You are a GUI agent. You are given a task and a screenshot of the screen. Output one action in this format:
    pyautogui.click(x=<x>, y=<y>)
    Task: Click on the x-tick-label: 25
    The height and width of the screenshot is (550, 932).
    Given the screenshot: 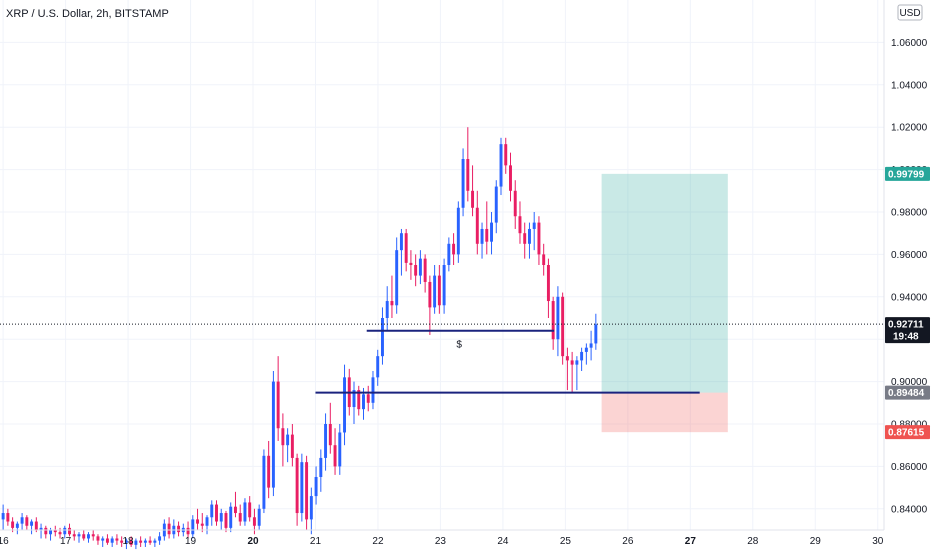 What is the action you would take?
    pyautogui.click(x=566, y=541)
    